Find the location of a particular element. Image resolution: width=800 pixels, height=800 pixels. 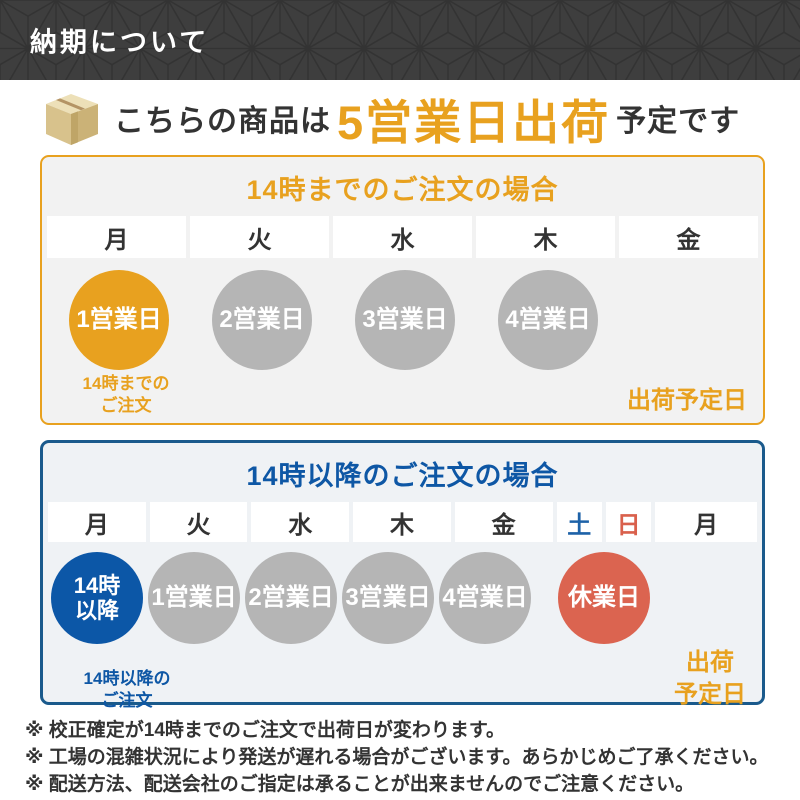

weekday-row: 月 火 水 木 金 is located at coordinates (402, 237).